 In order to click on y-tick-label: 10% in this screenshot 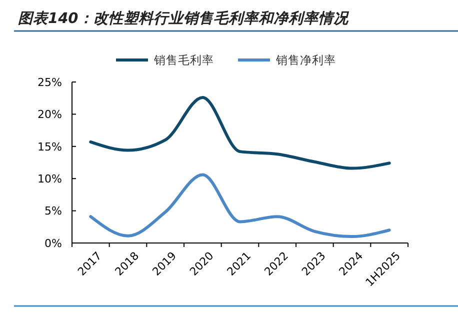, I will do `click(50, 179)`.